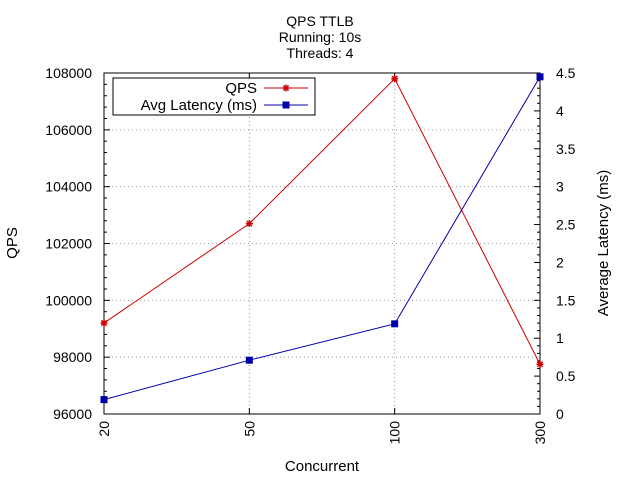 Image resolution: width=640 pixels, height=480 pixels. I want to click on title-line-3: Threads: 4, so click(320, 53).